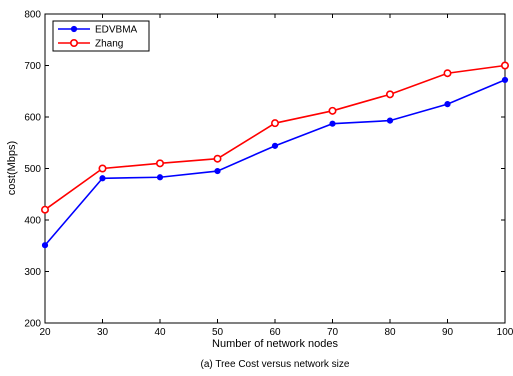 Image resolution: width=513 pixels, height=376 pixels. What do you see at coordinates (448, 332) in the screenshot?
I see `x-tick-label: 90` at bounding box center [448, 332].